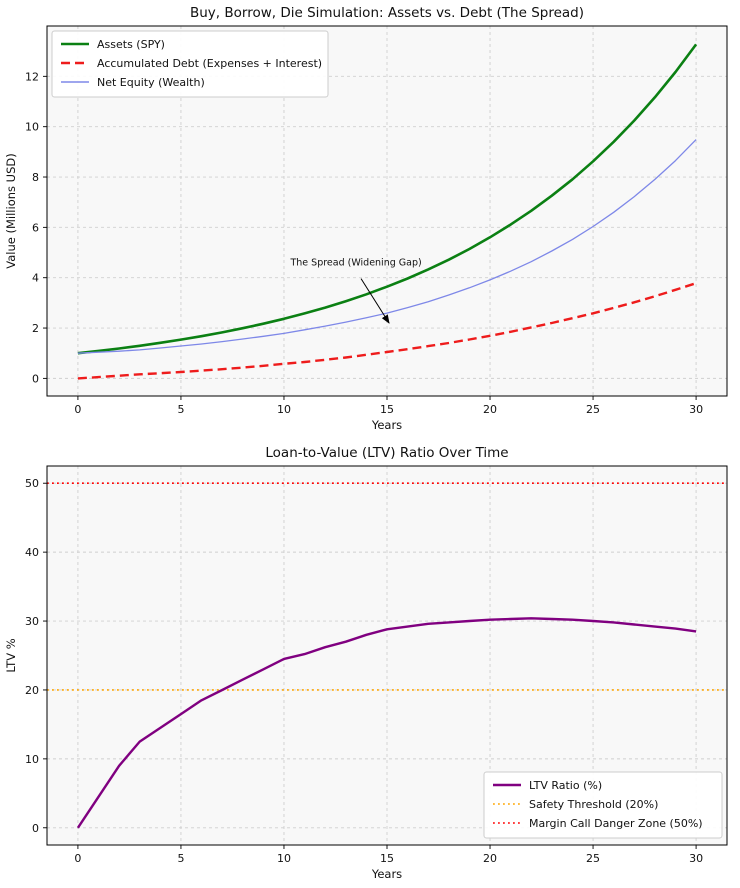  I want to click on legend-label: Margin Call Danger Zone (50%), so click(616, 823).